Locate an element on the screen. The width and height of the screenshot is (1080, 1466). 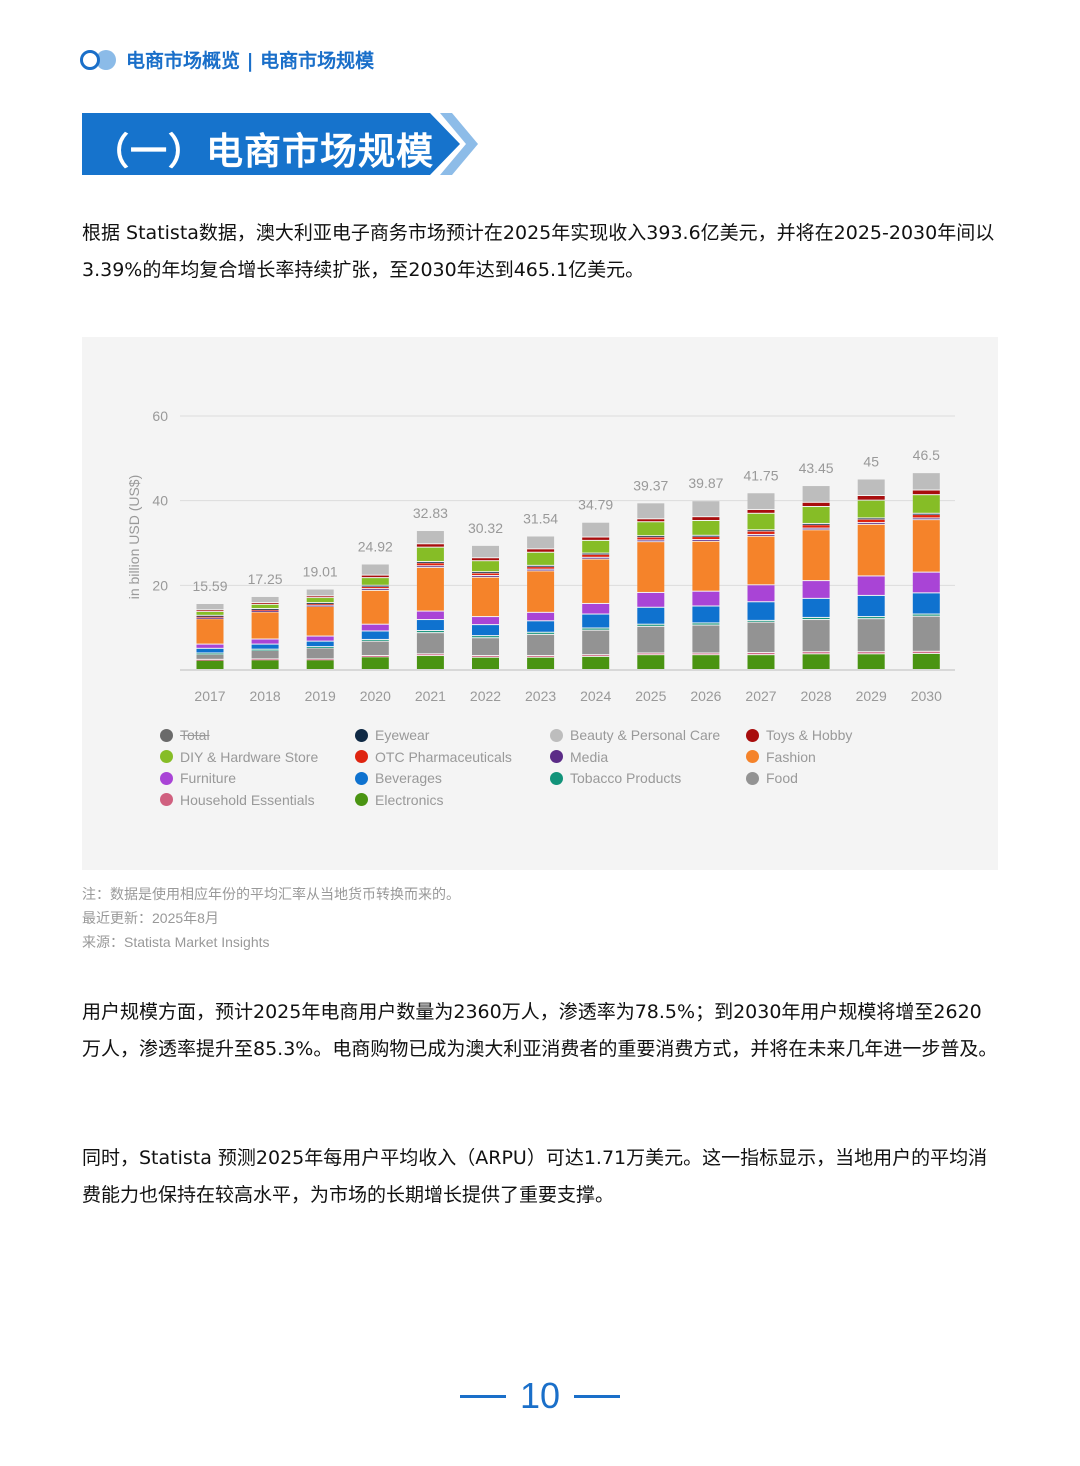
x-tick-label: 2028 is located at coordinates (816, 696).